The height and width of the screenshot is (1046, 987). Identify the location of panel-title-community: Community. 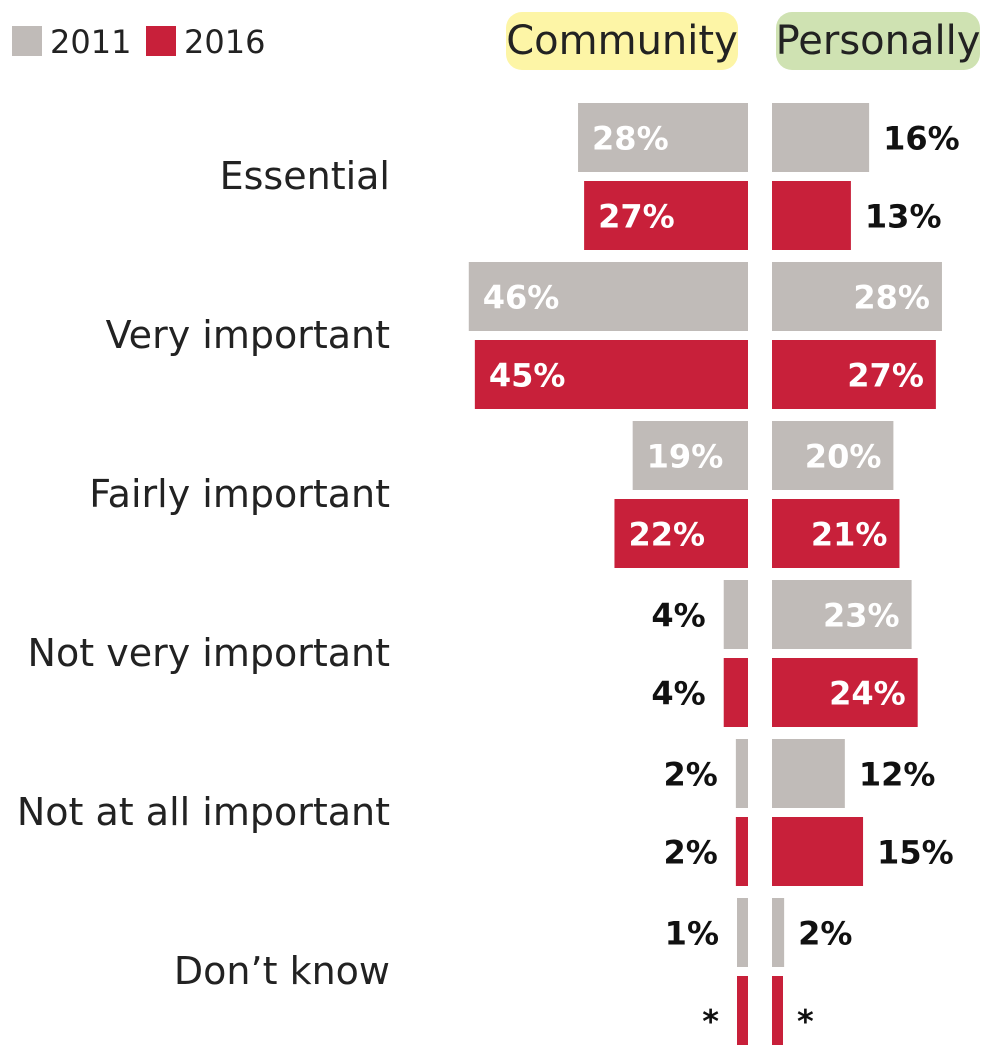
(622, 41).